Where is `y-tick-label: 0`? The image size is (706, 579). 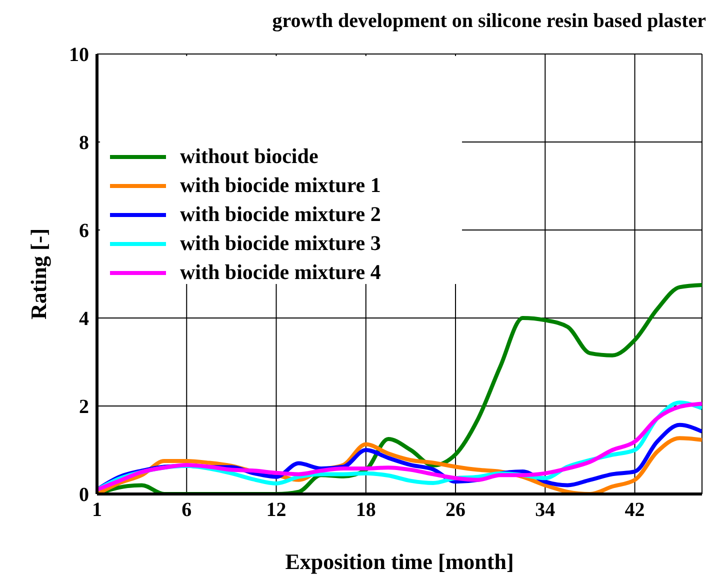
y-tick-label: 0 is located at coordinates (84, 495).